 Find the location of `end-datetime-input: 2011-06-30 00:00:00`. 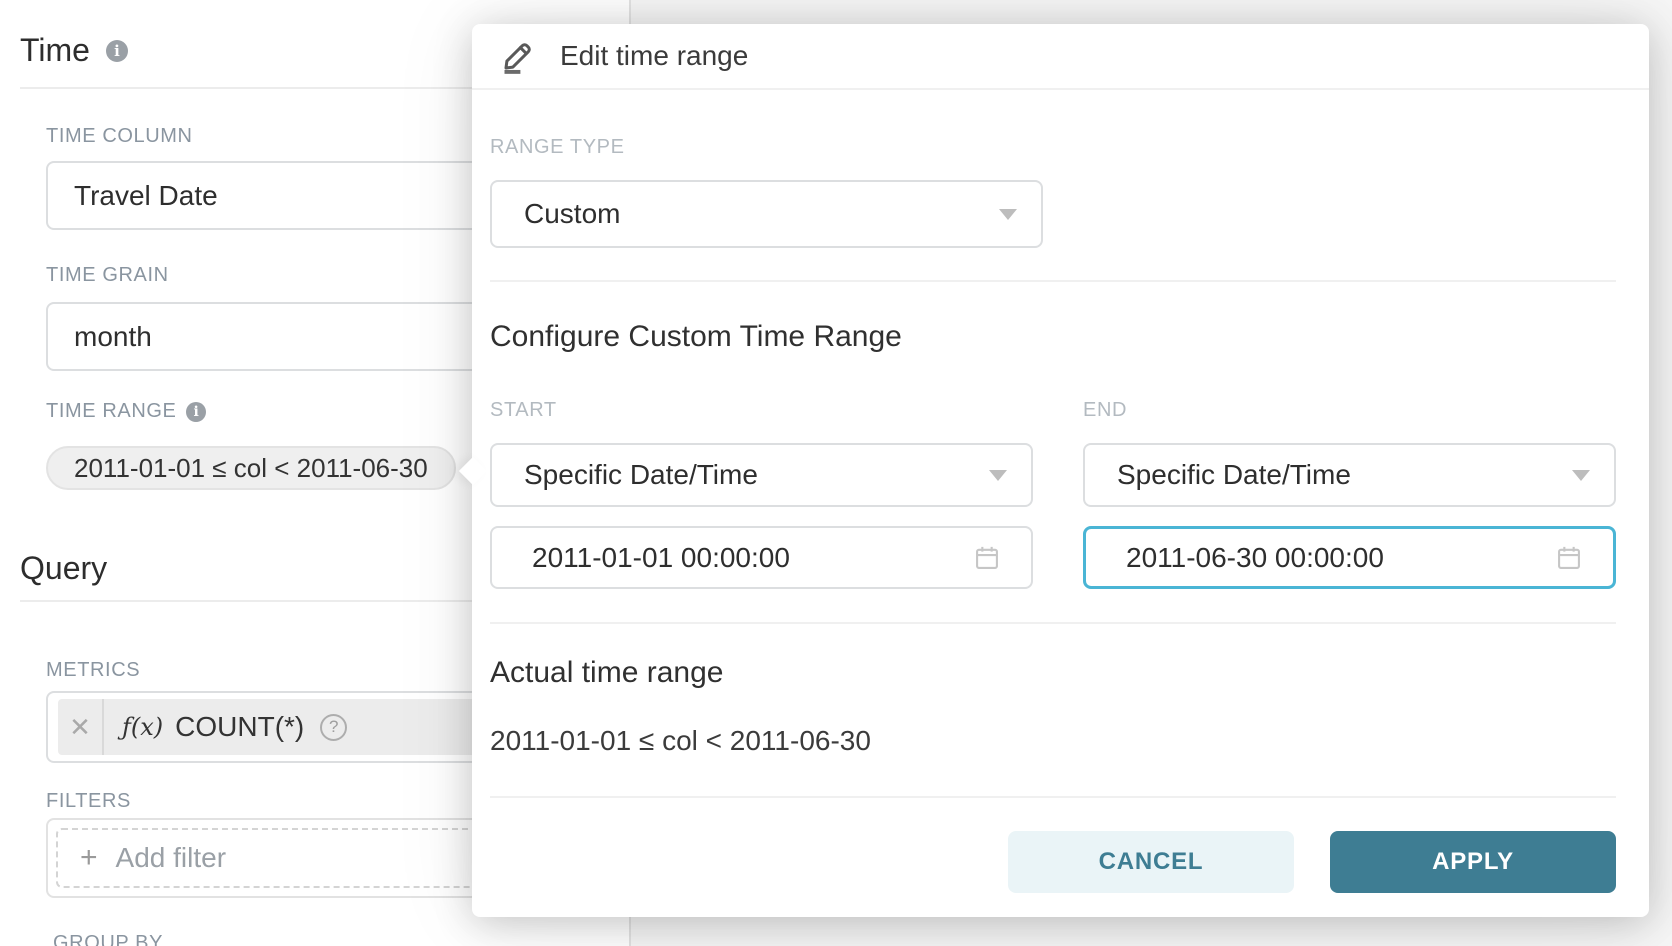

end-datetime-input: 2011-06-30 00:00:00 is located at coordinates (1349, 557).